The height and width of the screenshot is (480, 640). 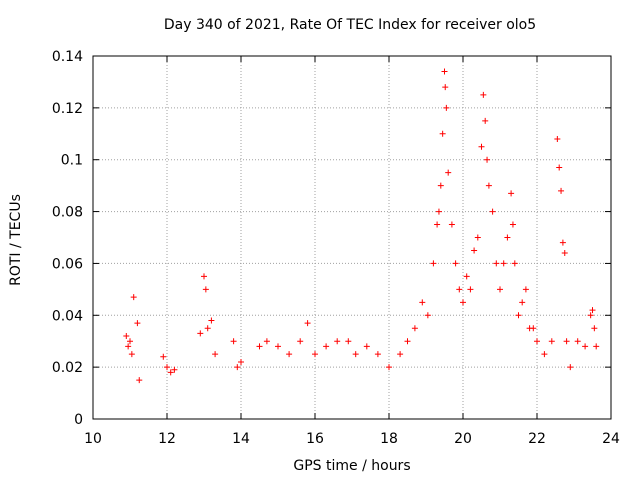 I want to click on x-tick-label: 18, so click(x=389, y=439).